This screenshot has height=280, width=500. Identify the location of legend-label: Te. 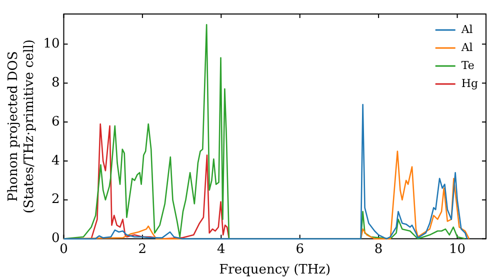
(467, 65).